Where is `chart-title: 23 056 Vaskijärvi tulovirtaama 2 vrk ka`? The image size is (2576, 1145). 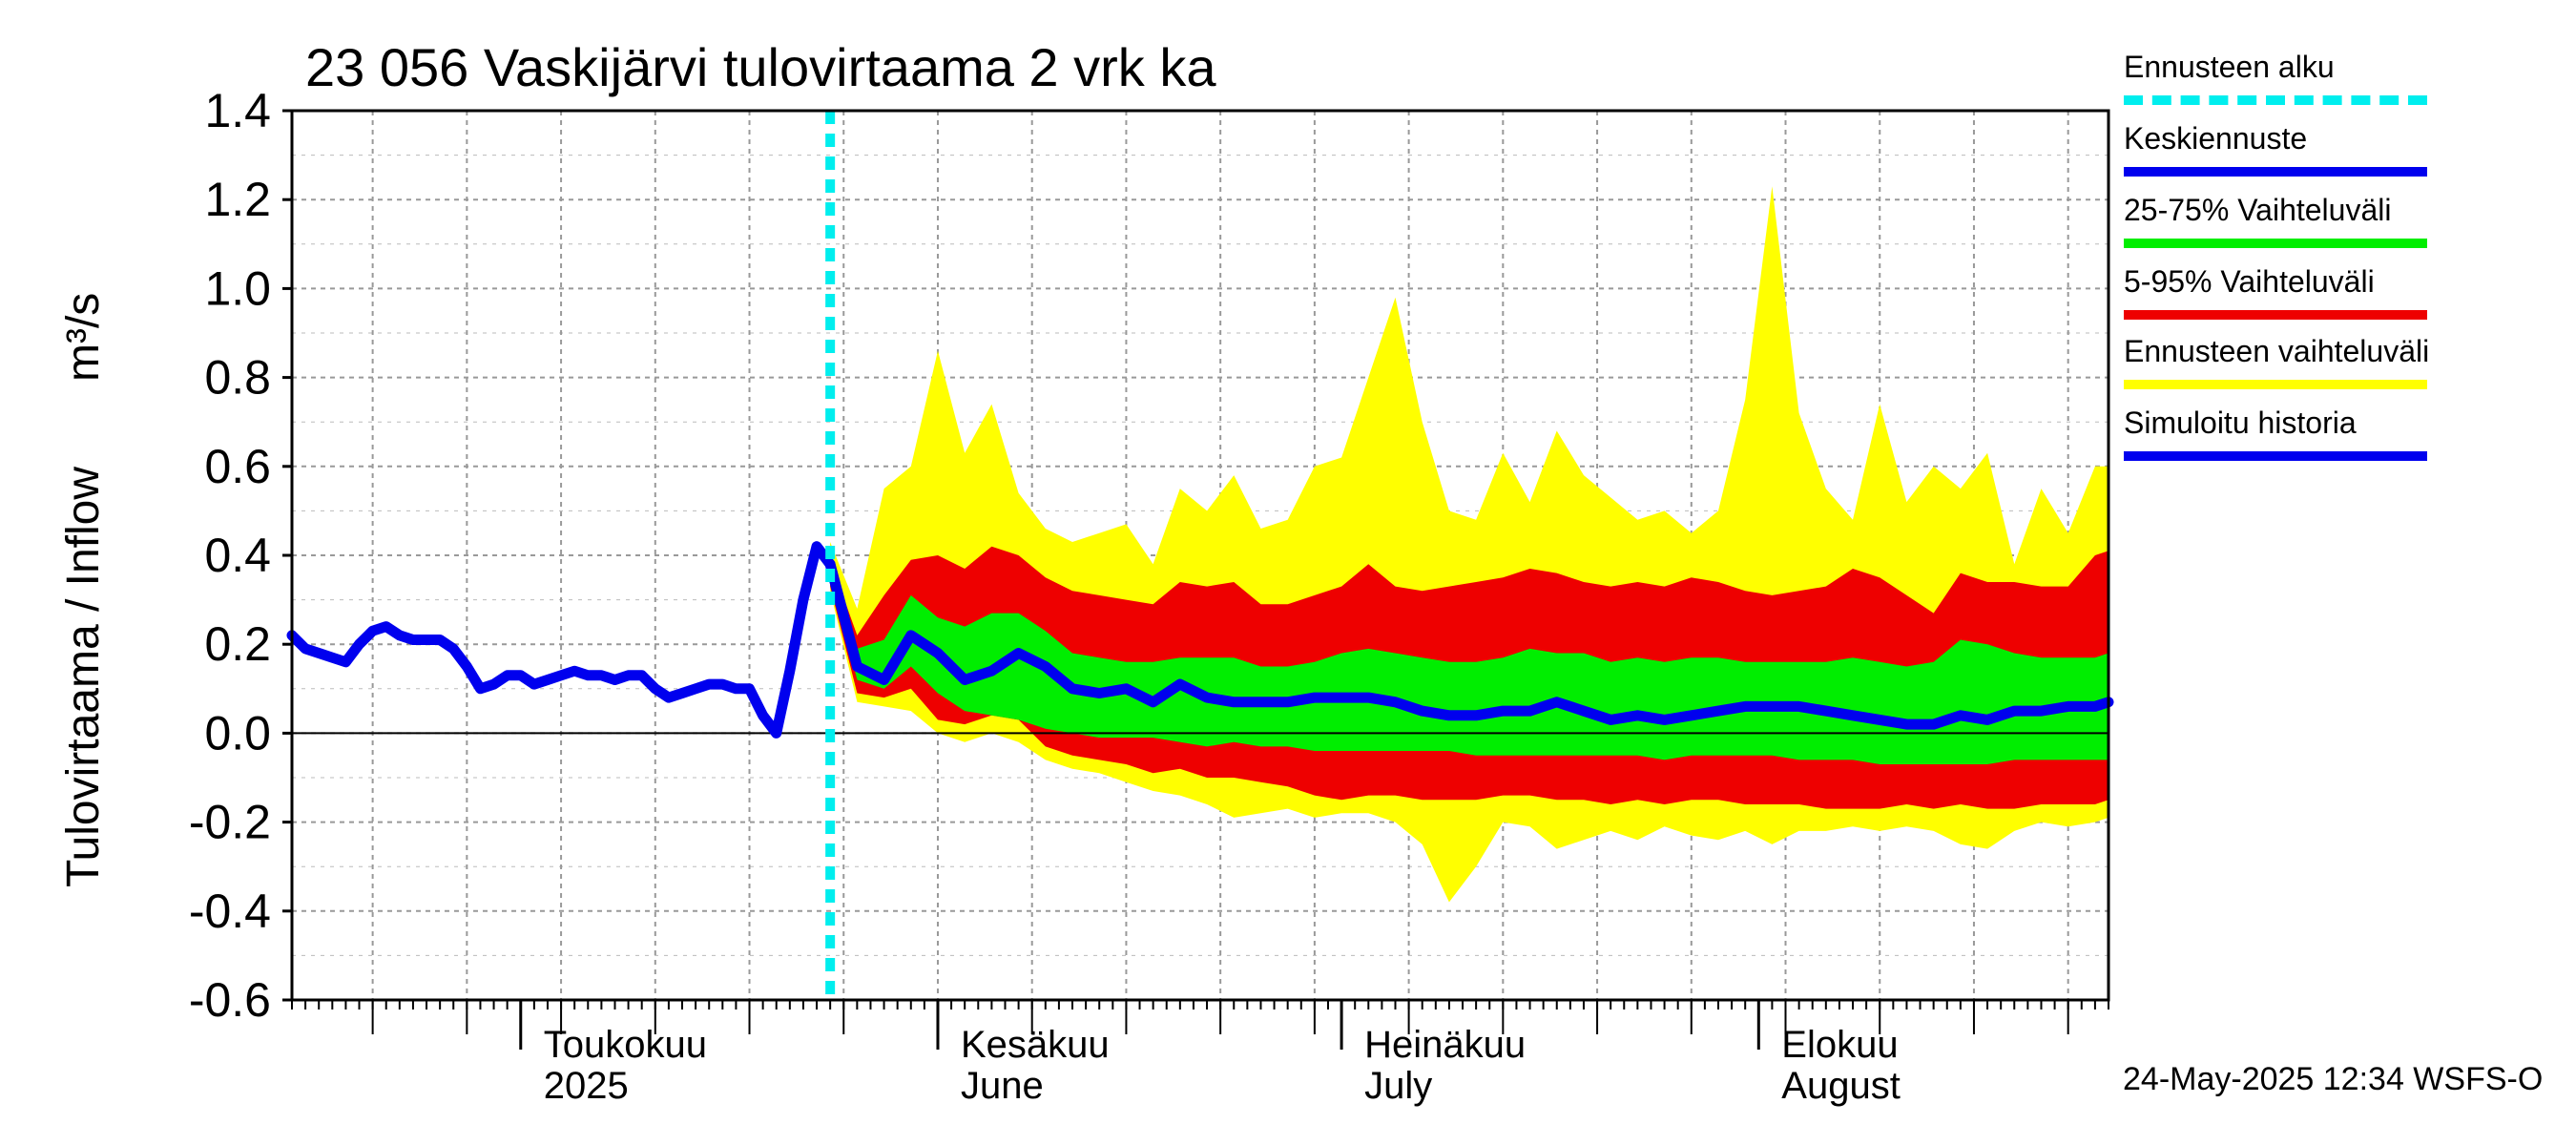 chart-title: 23 056 Vaskijärvi tulovirtaama 2 vrk ka is located at coordinates (760, 67).